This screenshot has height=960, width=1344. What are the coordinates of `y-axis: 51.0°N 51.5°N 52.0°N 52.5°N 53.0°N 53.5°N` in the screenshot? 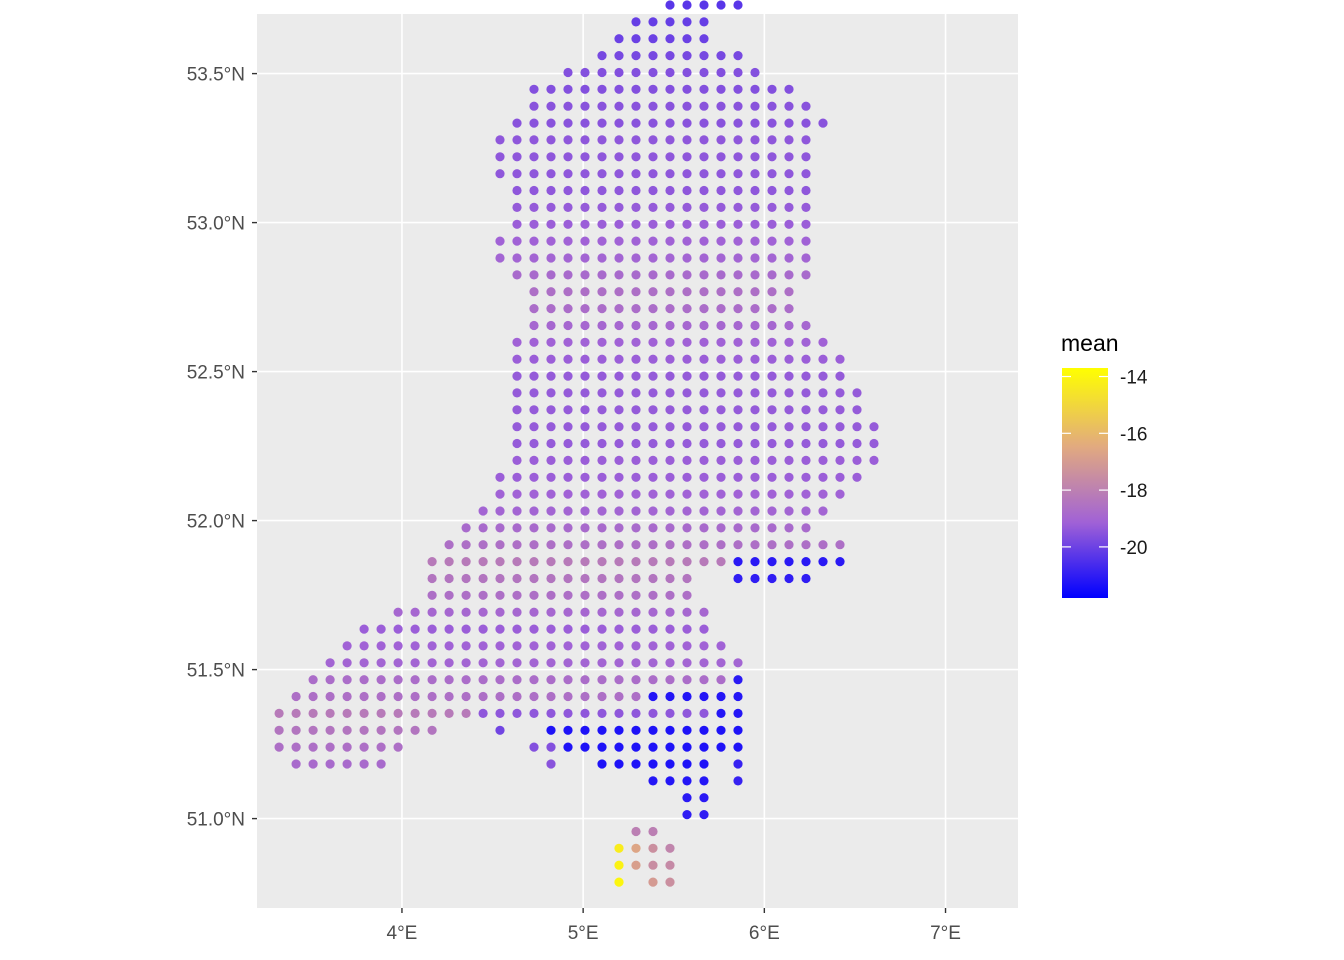 It's located at (222, 448).